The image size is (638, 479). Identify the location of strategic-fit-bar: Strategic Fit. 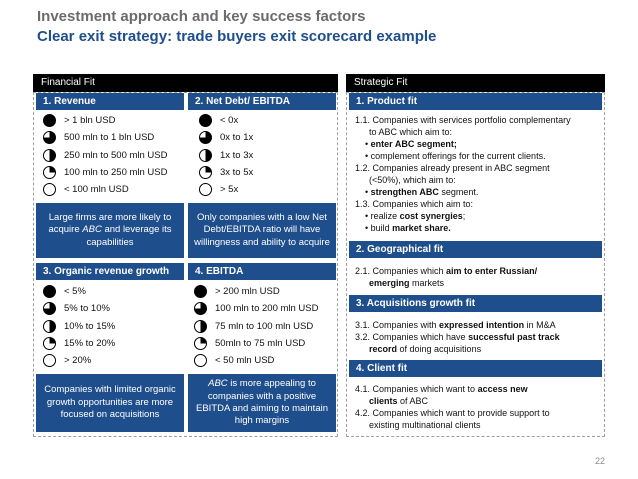
(475, 83).